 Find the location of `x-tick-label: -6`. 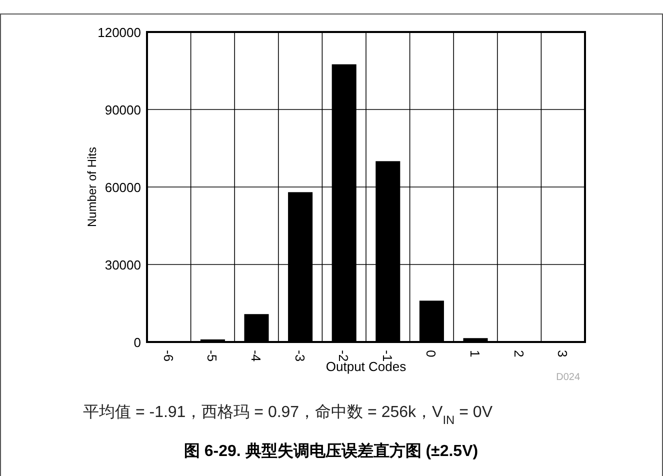

x-tick-label: -6 is located at coordinates (168, 356).